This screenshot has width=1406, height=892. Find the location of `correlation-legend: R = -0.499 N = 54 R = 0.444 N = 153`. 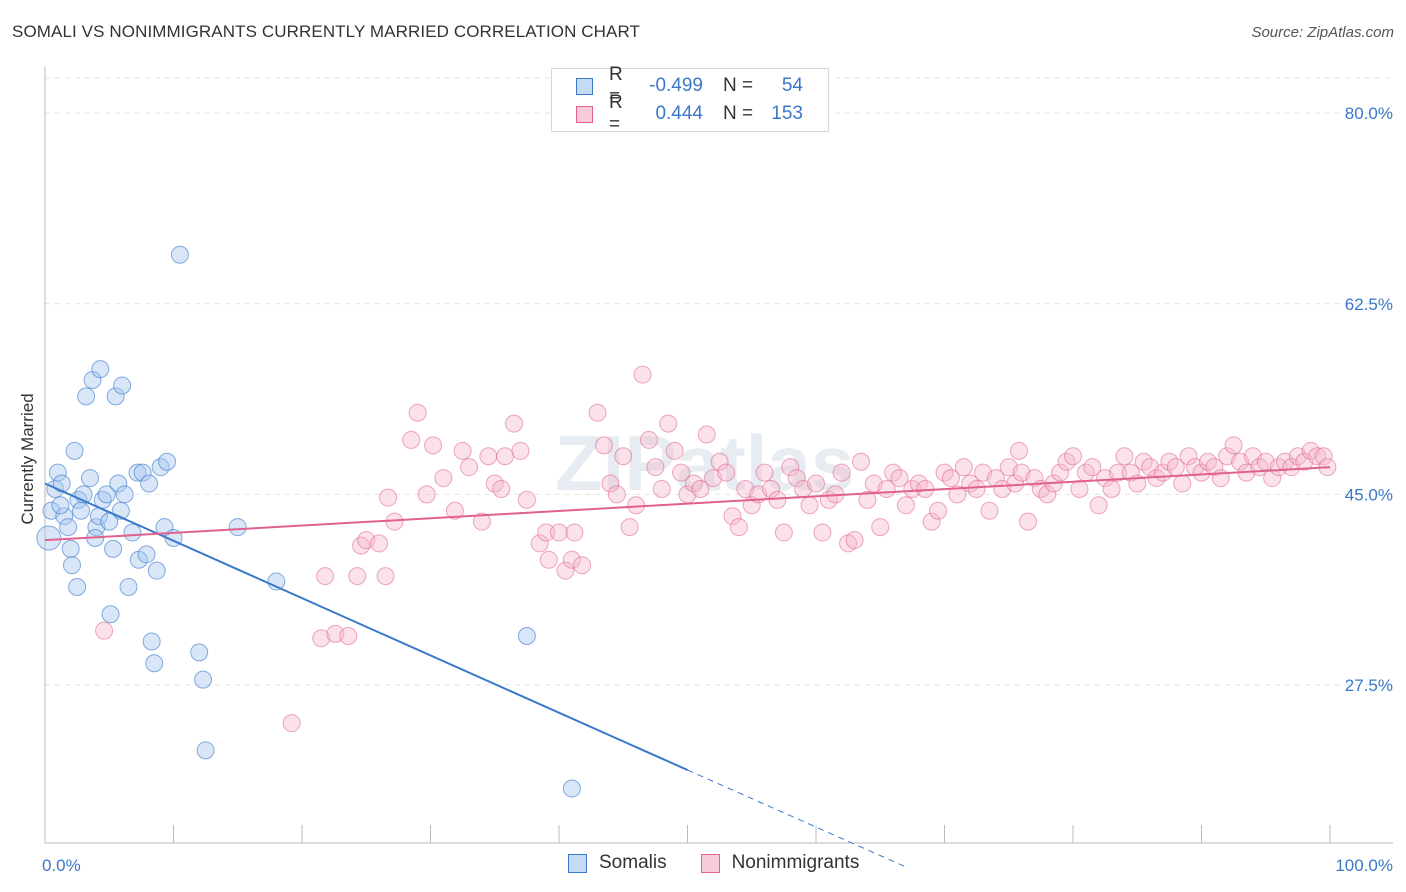

correlation-legend: R = -0.499 N = 54 R = 0.444 N = 153 is located at coordinates (690, 99).